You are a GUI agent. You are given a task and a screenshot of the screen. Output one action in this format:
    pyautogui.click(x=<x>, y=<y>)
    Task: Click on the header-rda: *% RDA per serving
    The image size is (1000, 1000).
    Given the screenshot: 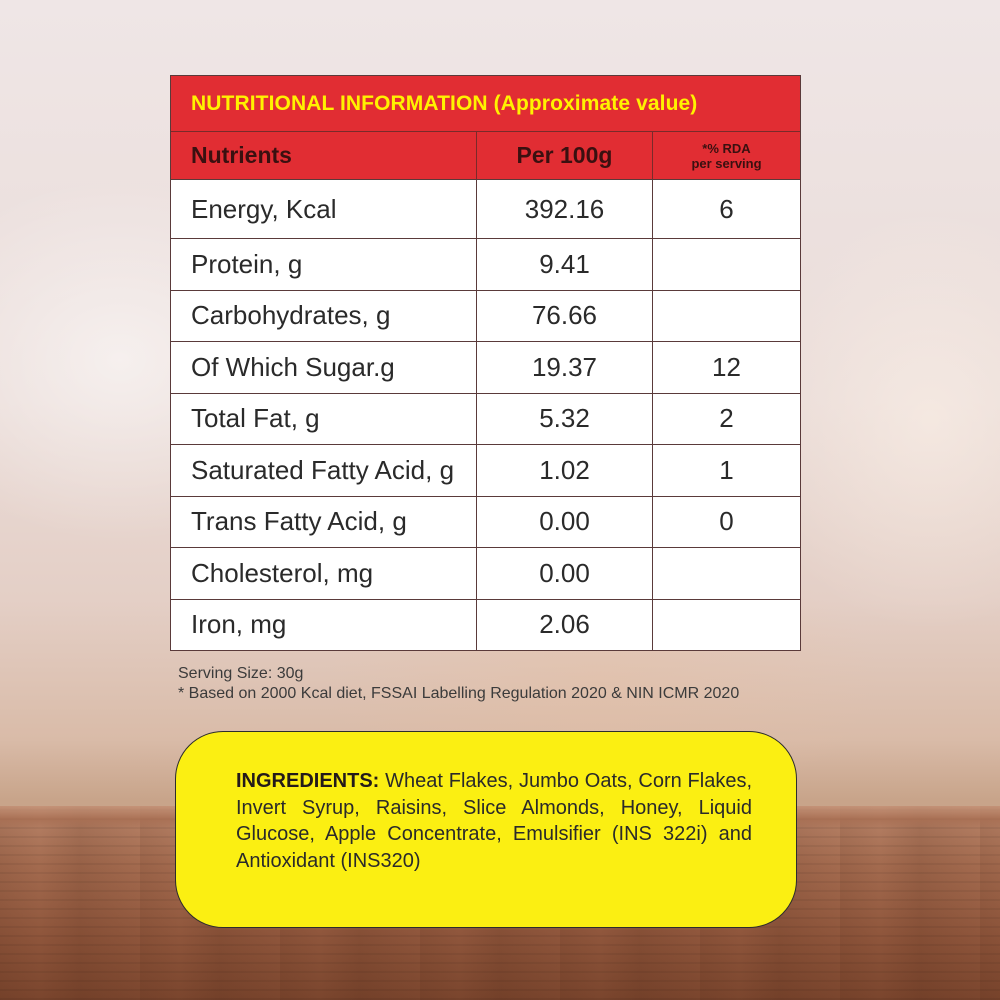 What is the action you would take?
    pyautogui.click(x=726, y=155)
    